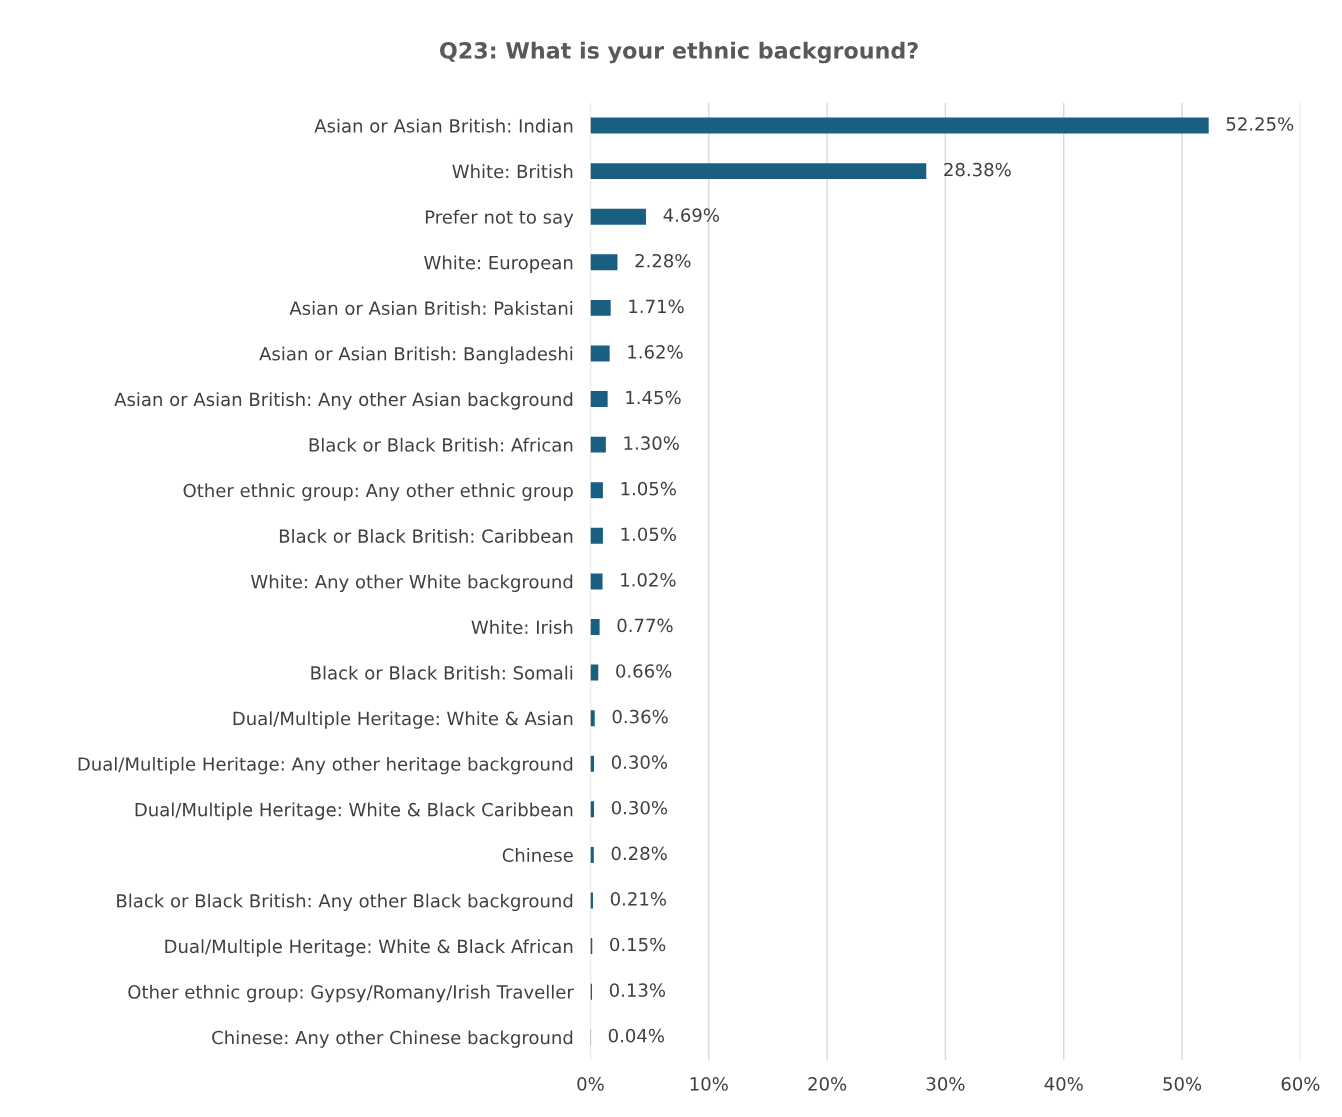 This screenshot has width=1342, height=1117. Describe the element at coordinates (977, 169) in the screenshot. I see `data-label: 28.38%` at that location.